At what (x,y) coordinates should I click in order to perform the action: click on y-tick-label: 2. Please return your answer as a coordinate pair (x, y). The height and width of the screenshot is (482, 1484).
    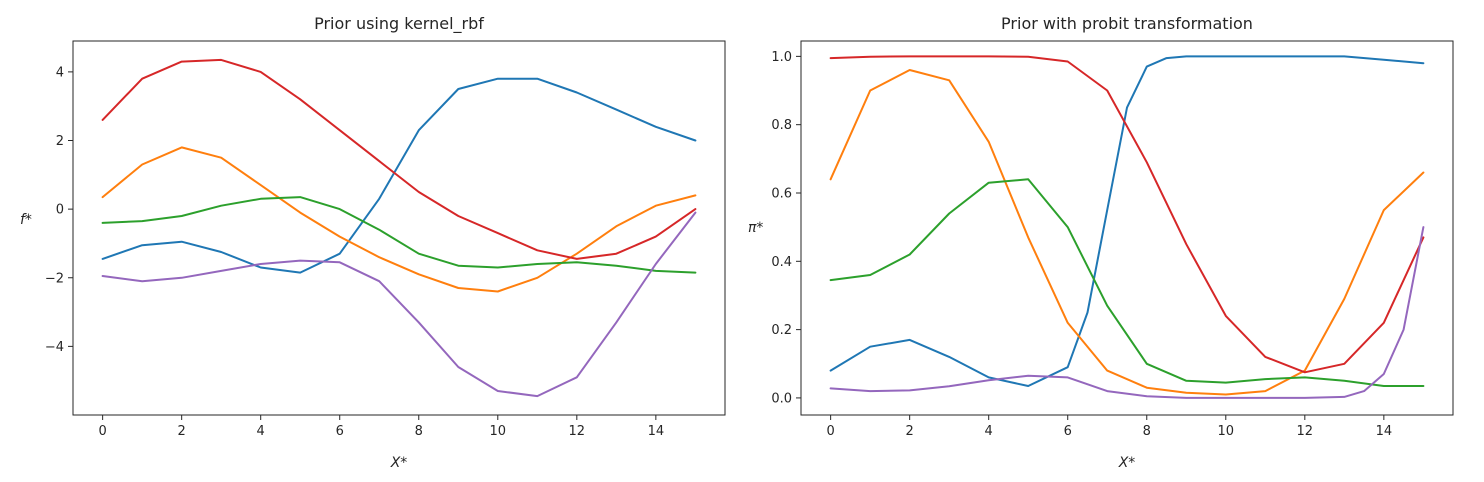
    Looking at the image, I should click on (60, 141).